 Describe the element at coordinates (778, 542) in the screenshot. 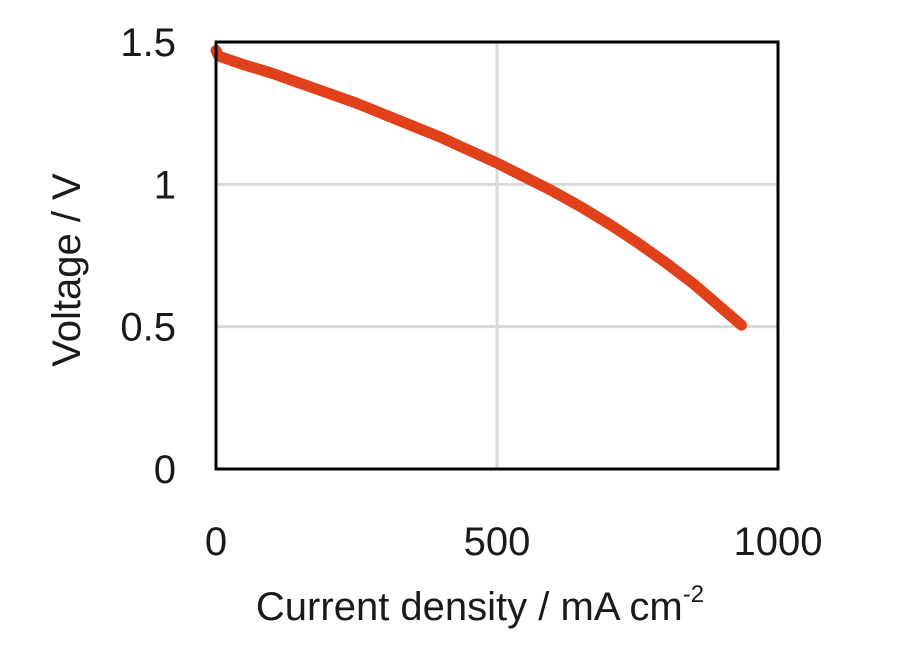

I see `x-tick-label-2: 1000` at that location.